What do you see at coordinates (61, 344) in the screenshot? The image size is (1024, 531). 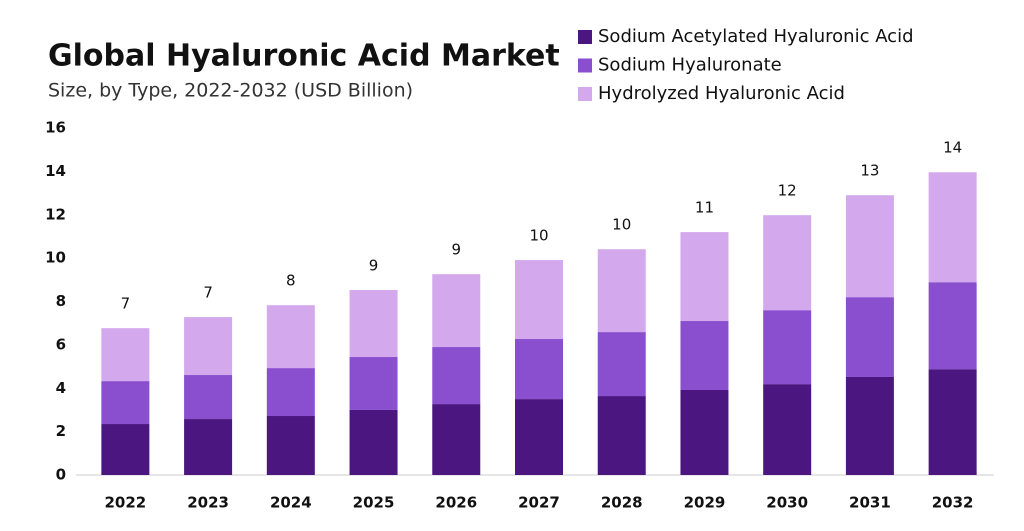 I see `y-tick-label: 6` at bounding box center [61, 344].